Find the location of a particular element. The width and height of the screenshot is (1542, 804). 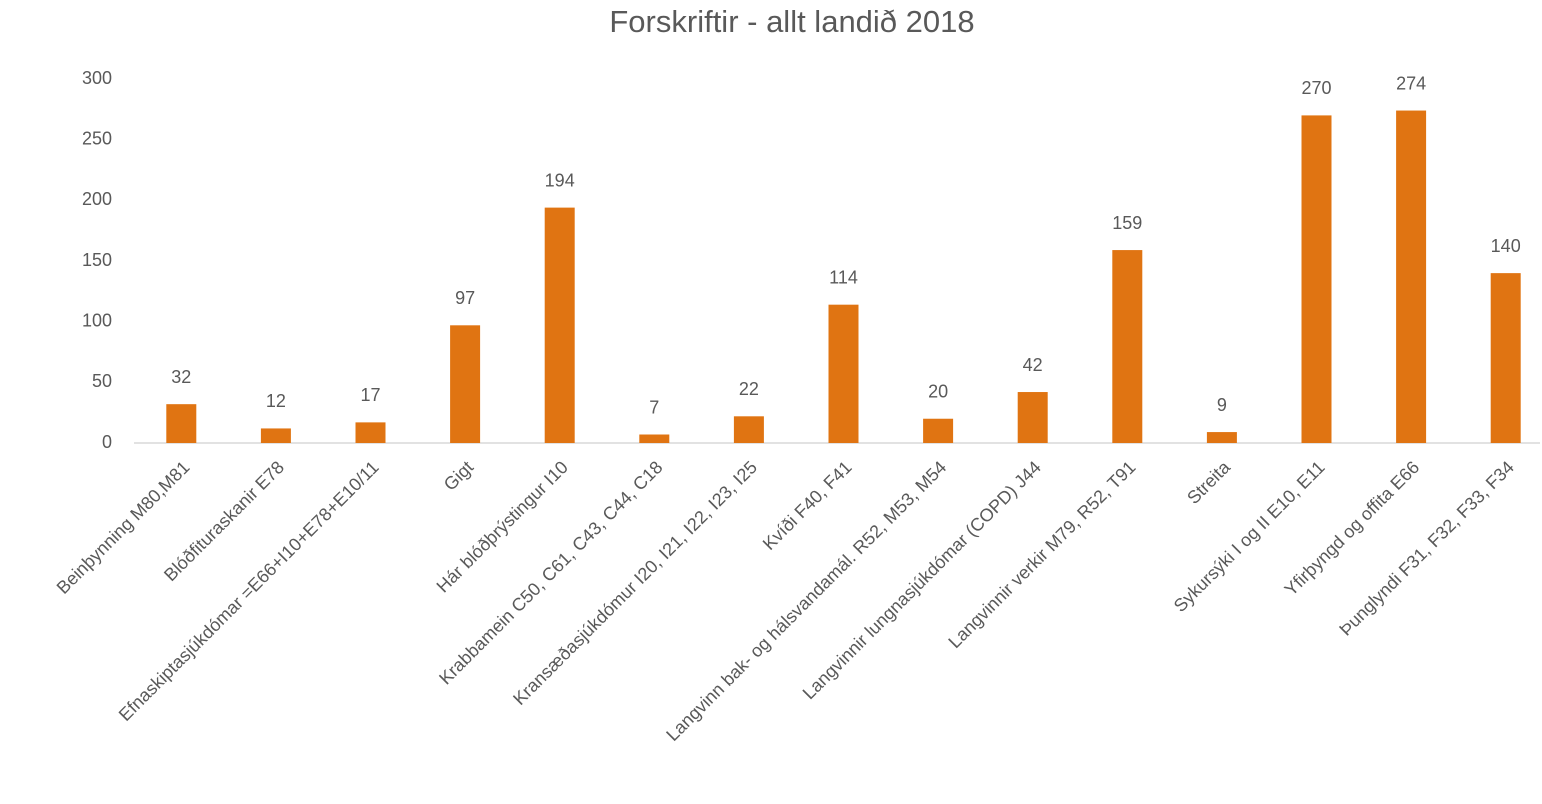

data-label: 42 is located at coordinates (1033, 365).